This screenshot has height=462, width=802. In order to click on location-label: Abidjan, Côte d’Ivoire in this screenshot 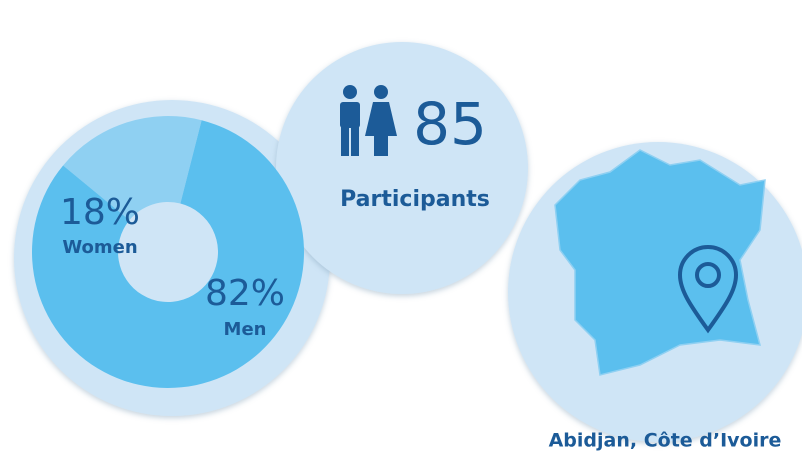, I will do `click(665, 441)`.